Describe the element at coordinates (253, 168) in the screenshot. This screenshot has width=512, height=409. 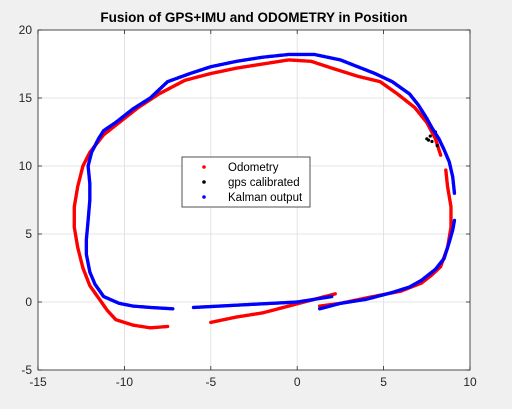
I see `legend-entry: Odometry` at that location.